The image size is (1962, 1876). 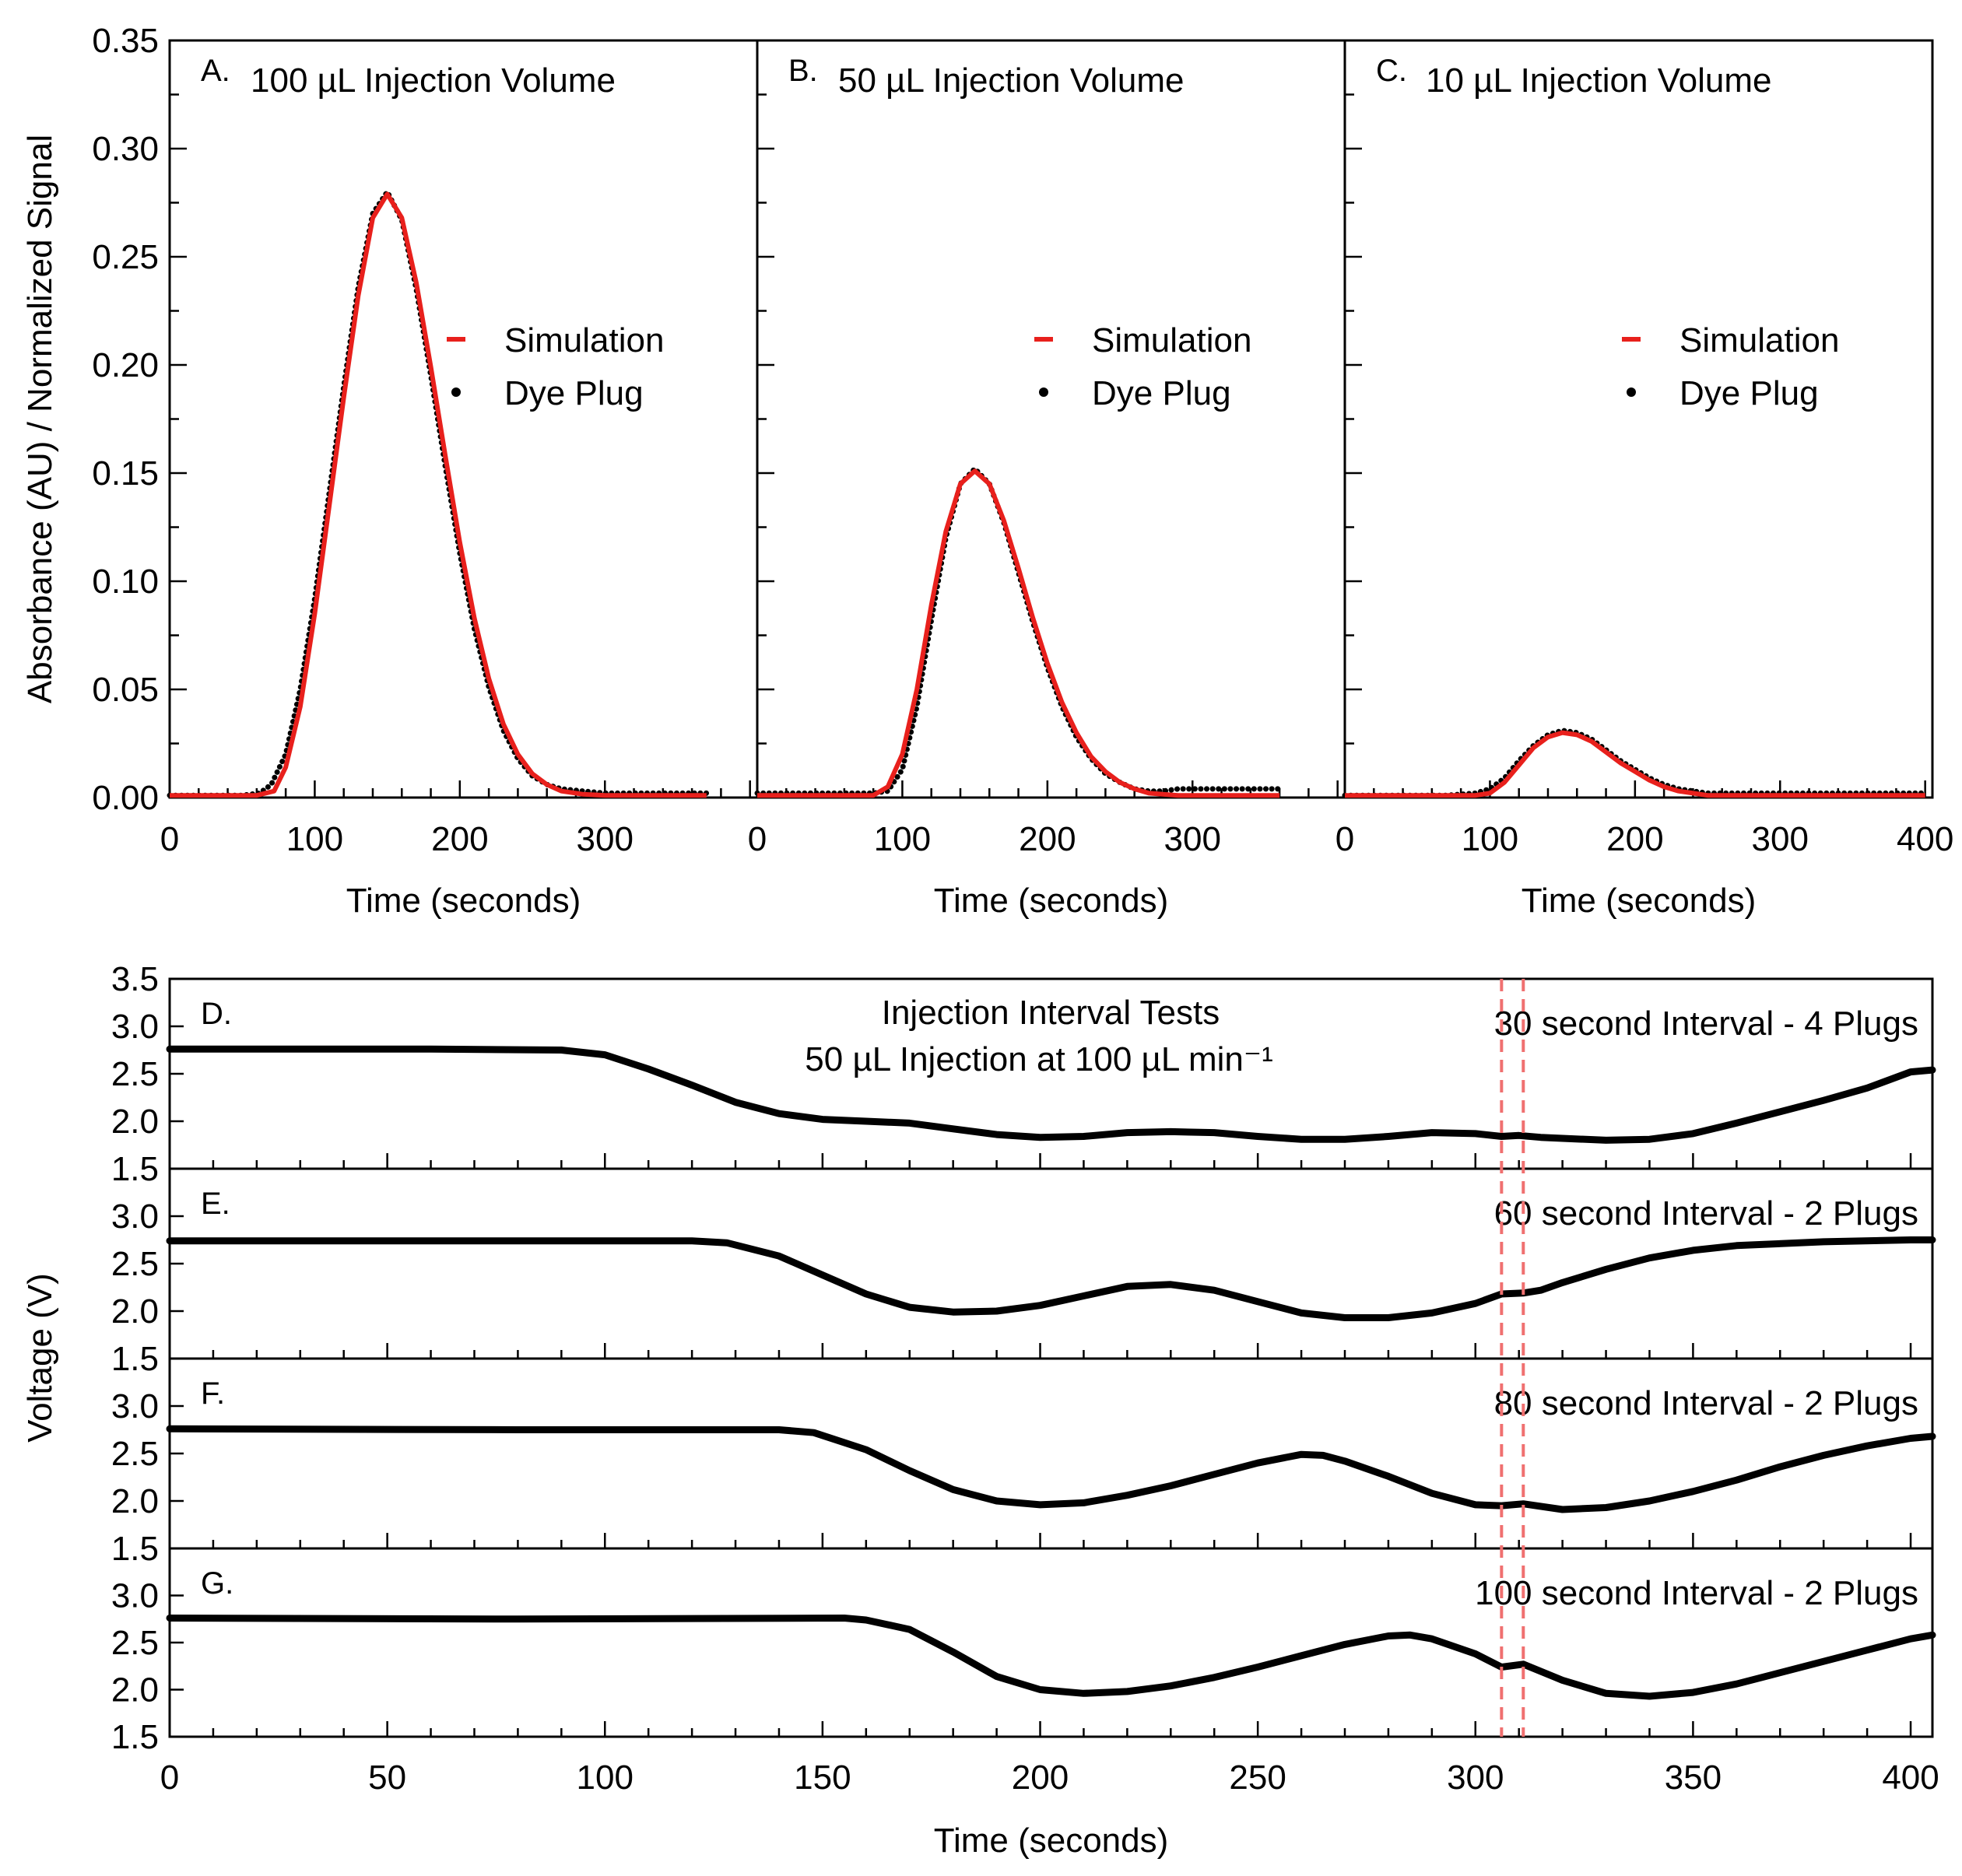 I want to click on panel-letter: A., so click(x=215, y=71).